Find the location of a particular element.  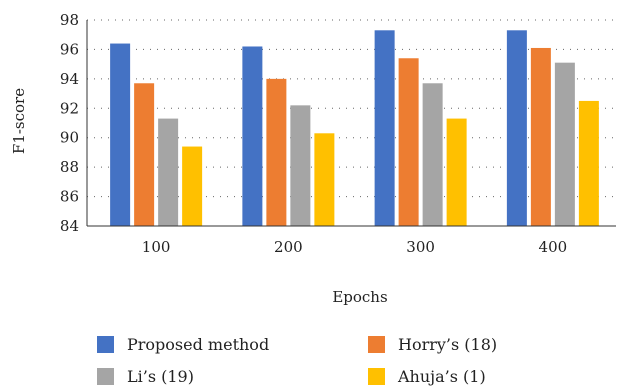

legend-label: Horry’s (18) is located at coordinates (447, 344).